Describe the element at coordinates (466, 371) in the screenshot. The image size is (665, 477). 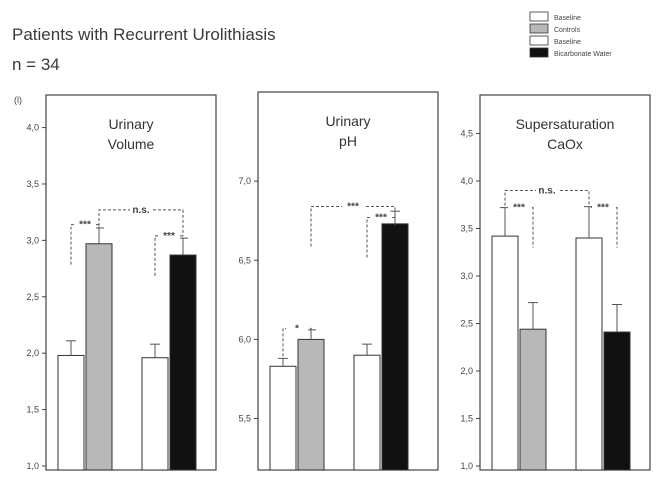
I see `y-tick-label-2-2: 2,0` at that location.